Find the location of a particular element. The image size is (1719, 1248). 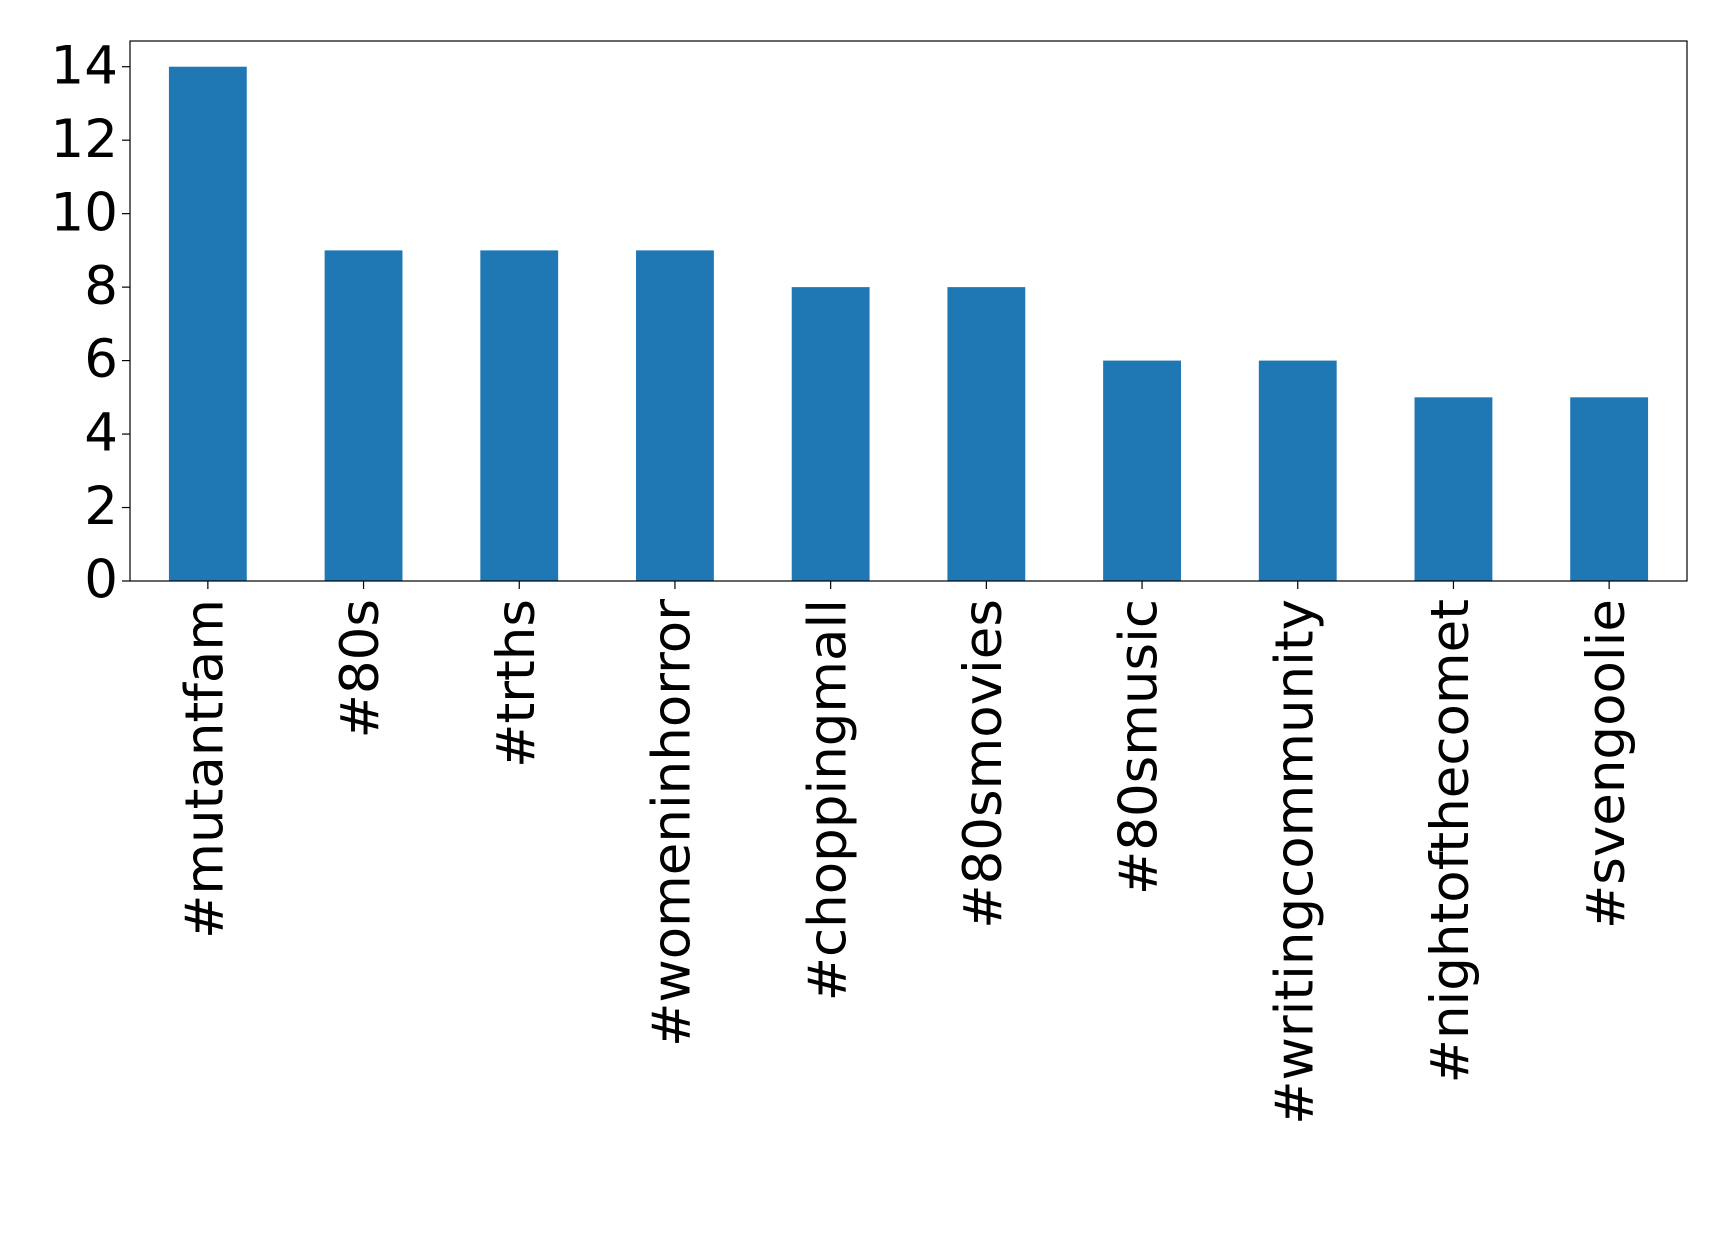

y-tick-label: 6 is located at coordinates (101, 359).